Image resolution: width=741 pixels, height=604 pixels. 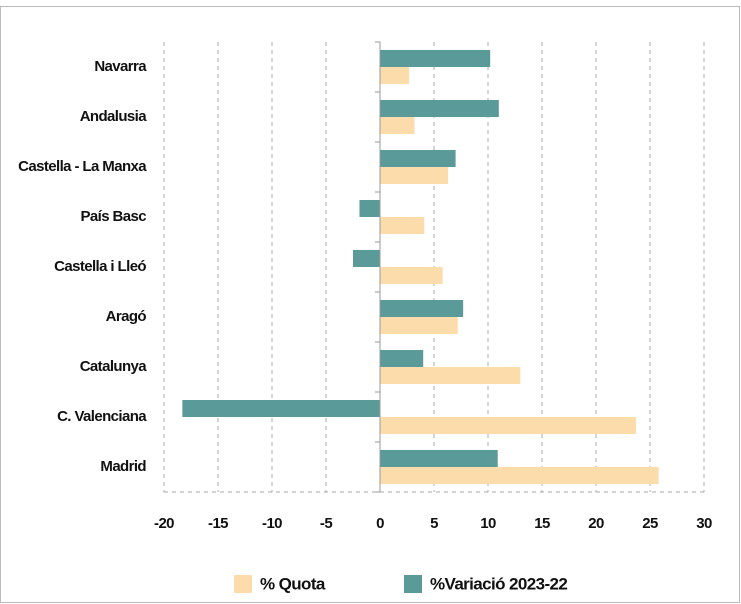 I want to click on x-tick-label: 5, so click(x=434, y=523).